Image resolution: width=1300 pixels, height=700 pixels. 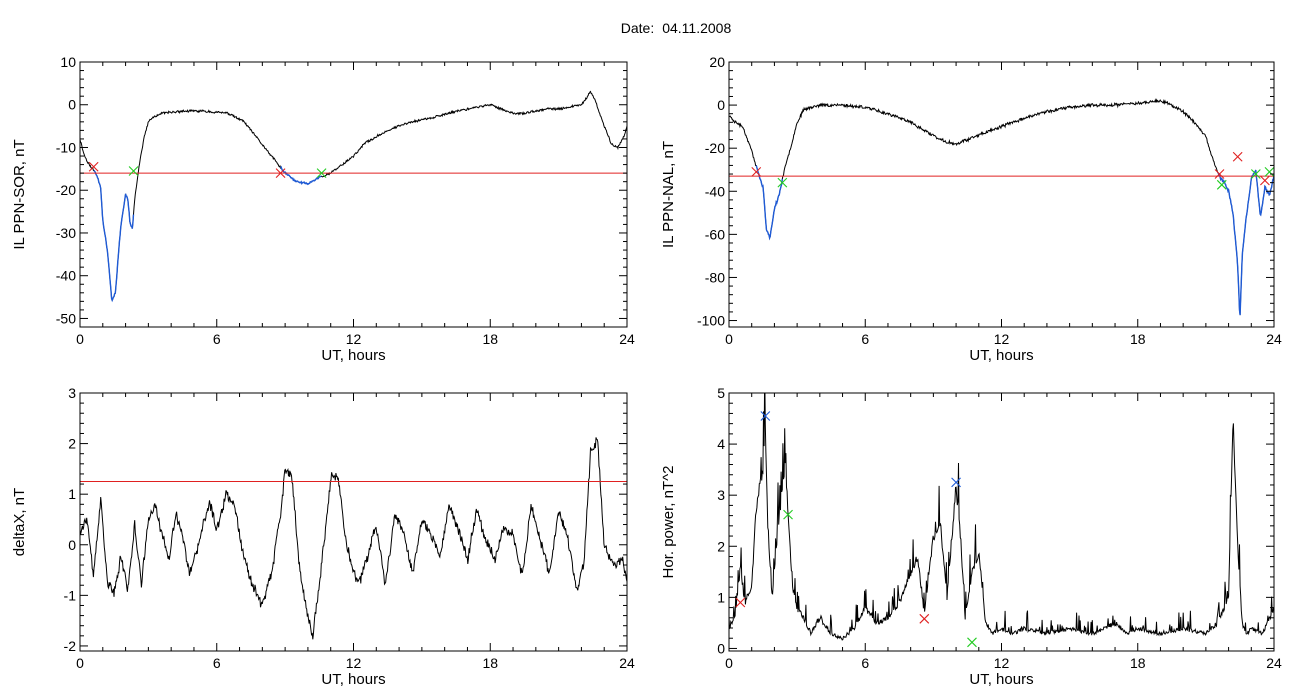 What do you see at coordinates (70, 646) in the screenshot?
I see `y-tick-label: -2` at bounding box center [70, 646].